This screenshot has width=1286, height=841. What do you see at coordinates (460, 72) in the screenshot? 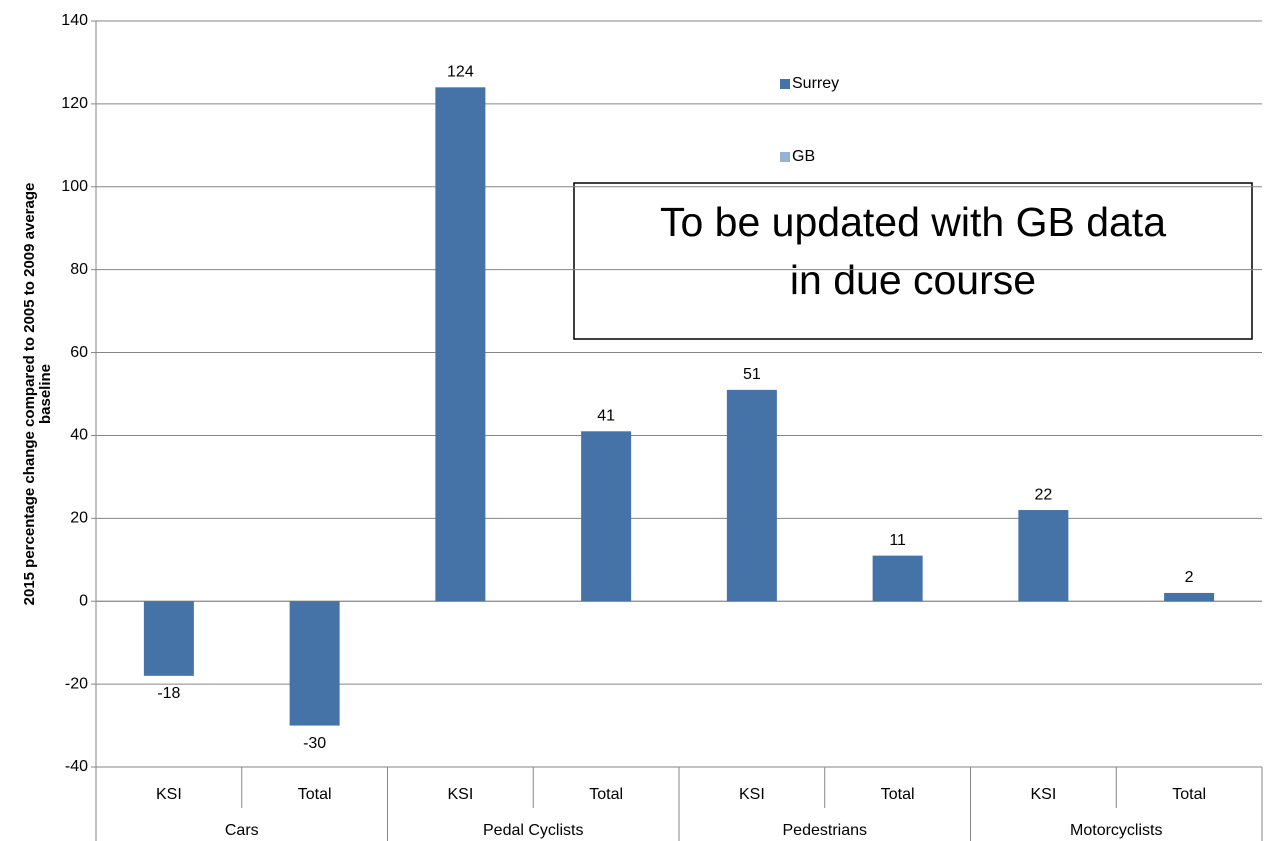
I see `data-label: 124` at bounding box center [460, 72].